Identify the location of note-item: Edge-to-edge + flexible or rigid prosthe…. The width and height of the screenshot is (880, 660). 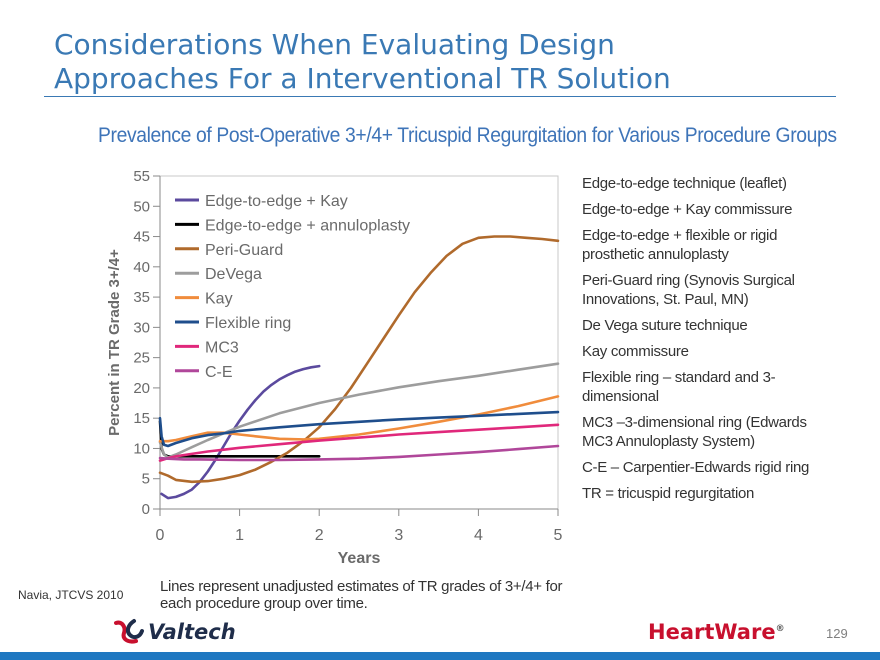
(680, 245).